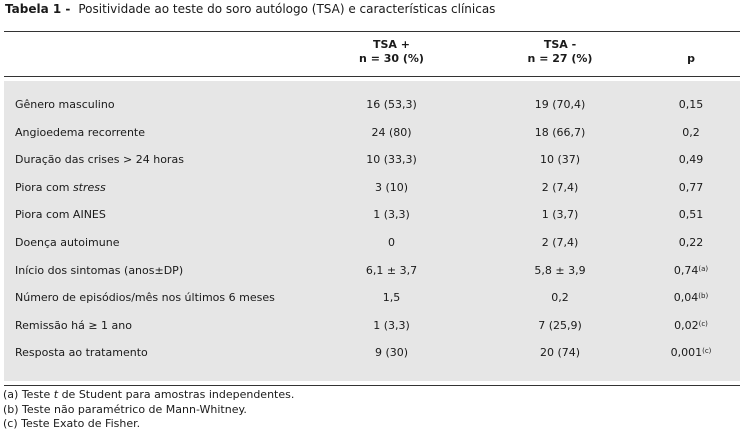 Image resolution: width=744 pixels, height=434 pixels. Describe the element at coordinates (703, 268) in the screenshot. I see `footnote-marker: (a)` at that location.